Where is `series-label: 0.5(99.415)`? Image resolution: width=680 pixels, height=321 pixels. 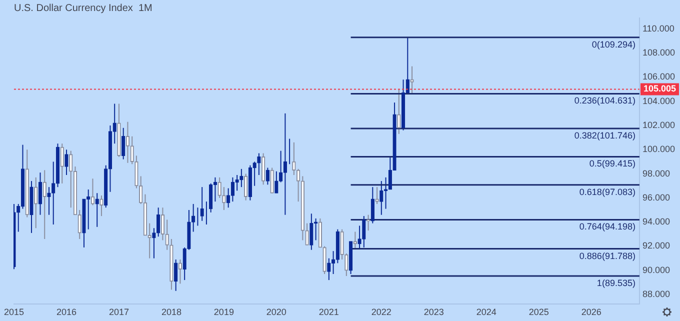
series-label: 0.5(99.415) is located at coordinates (612, 163).